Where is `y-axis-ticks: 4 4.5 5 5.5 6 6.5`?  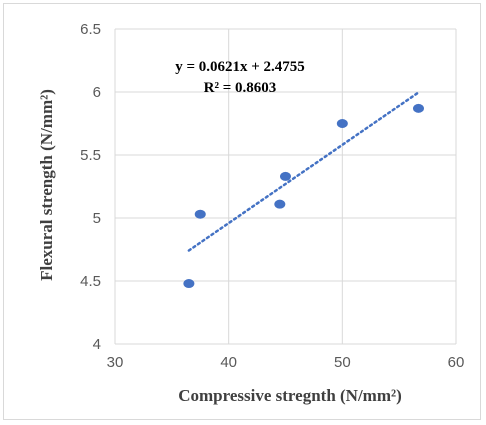
y-axis-ticks: 4 4.5 5 5.5 6 6.5 is located at coordinates (90, 187).